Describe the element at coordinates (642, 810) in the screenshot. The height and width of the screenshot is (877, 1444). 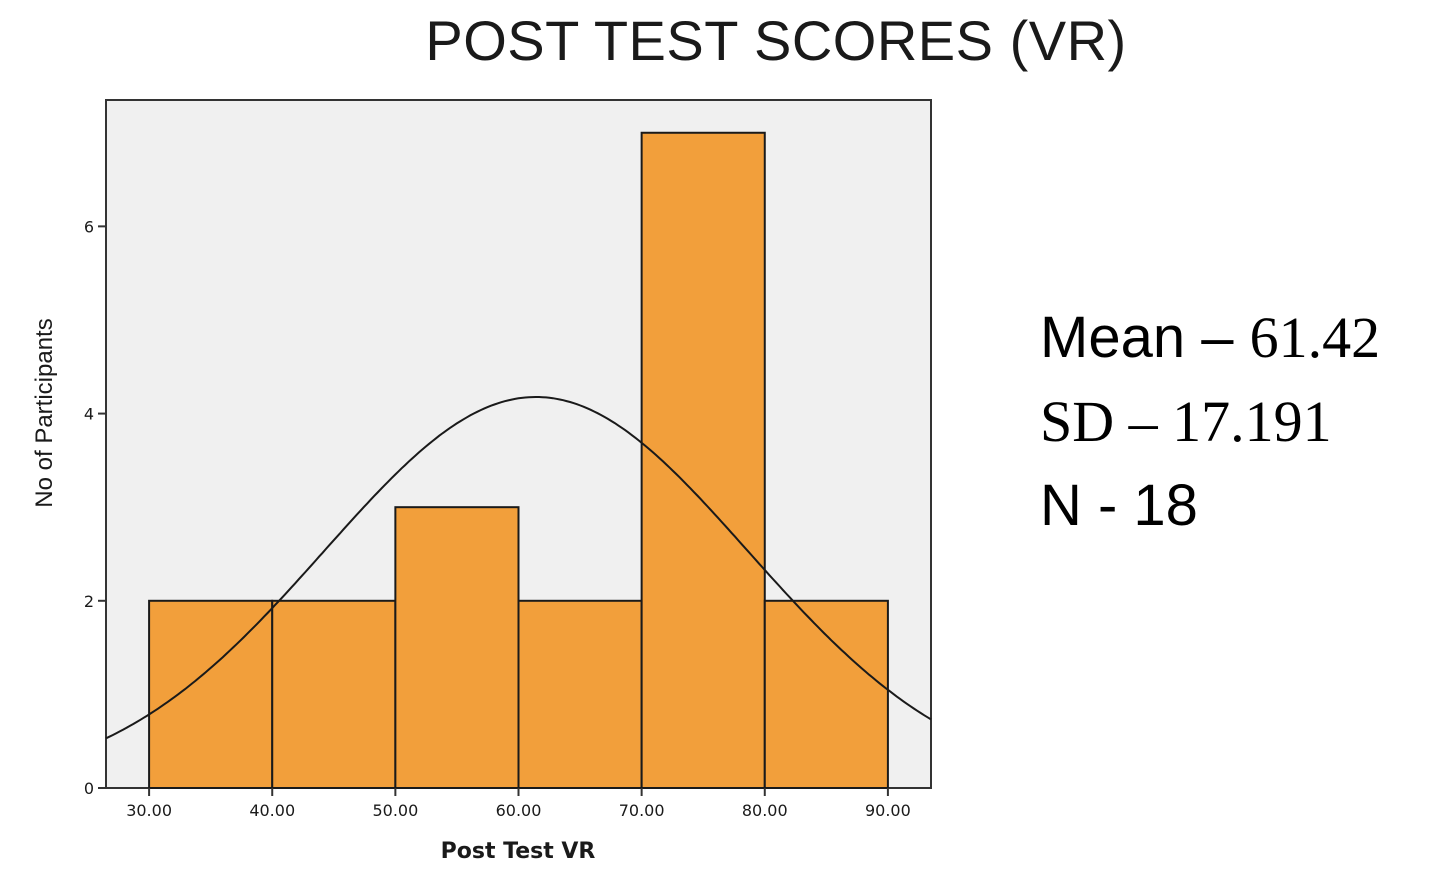
I see `x-tick-label: 70.00` at that location.